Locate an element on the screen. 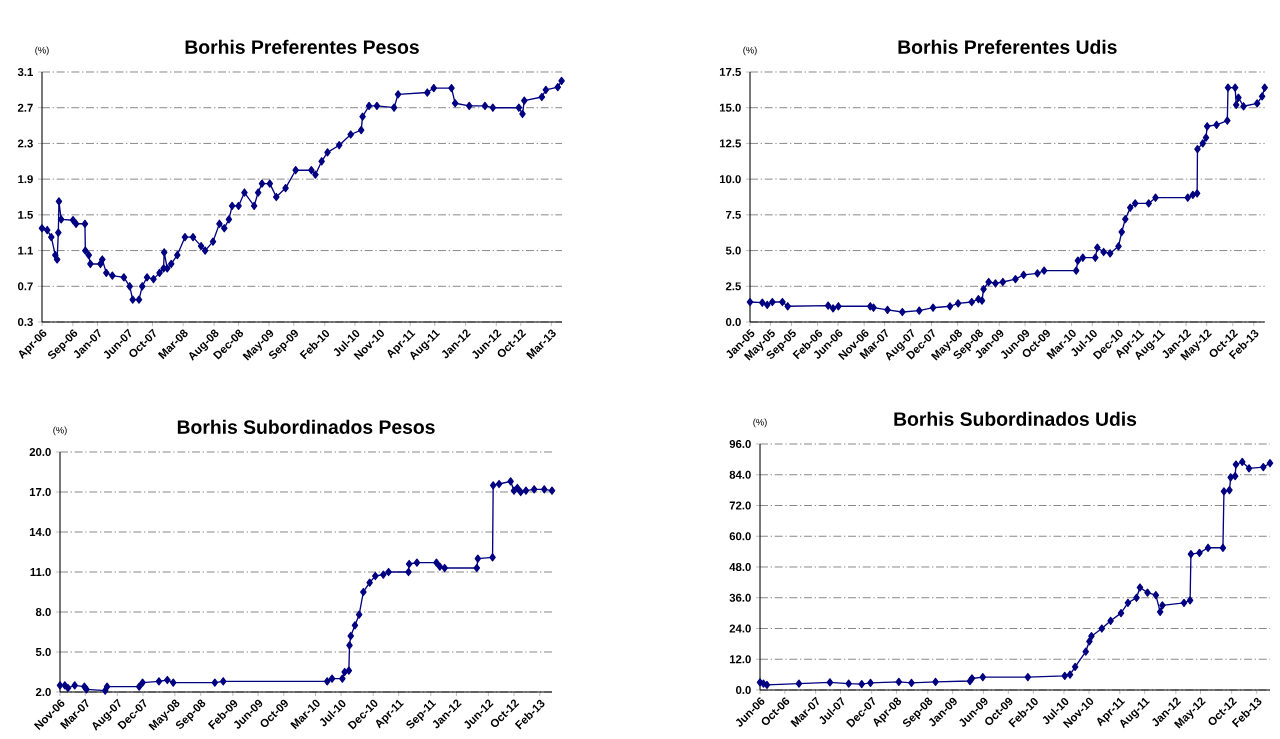  y-tick-label: 0.3 is located at coordinates (25, 322).